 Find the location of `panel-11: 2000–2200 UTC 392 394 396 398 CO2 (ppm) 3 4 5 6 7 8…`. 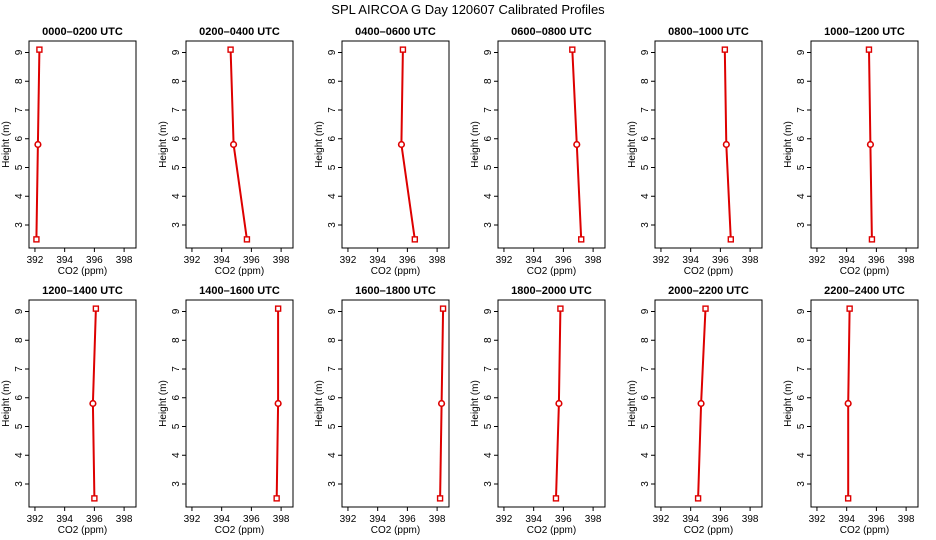

panel-11: 2000–2200 UTC 392 394 396 398 CO2 (ppm) 3 4 5 6 7 8… is located at coordinates (695, 410).